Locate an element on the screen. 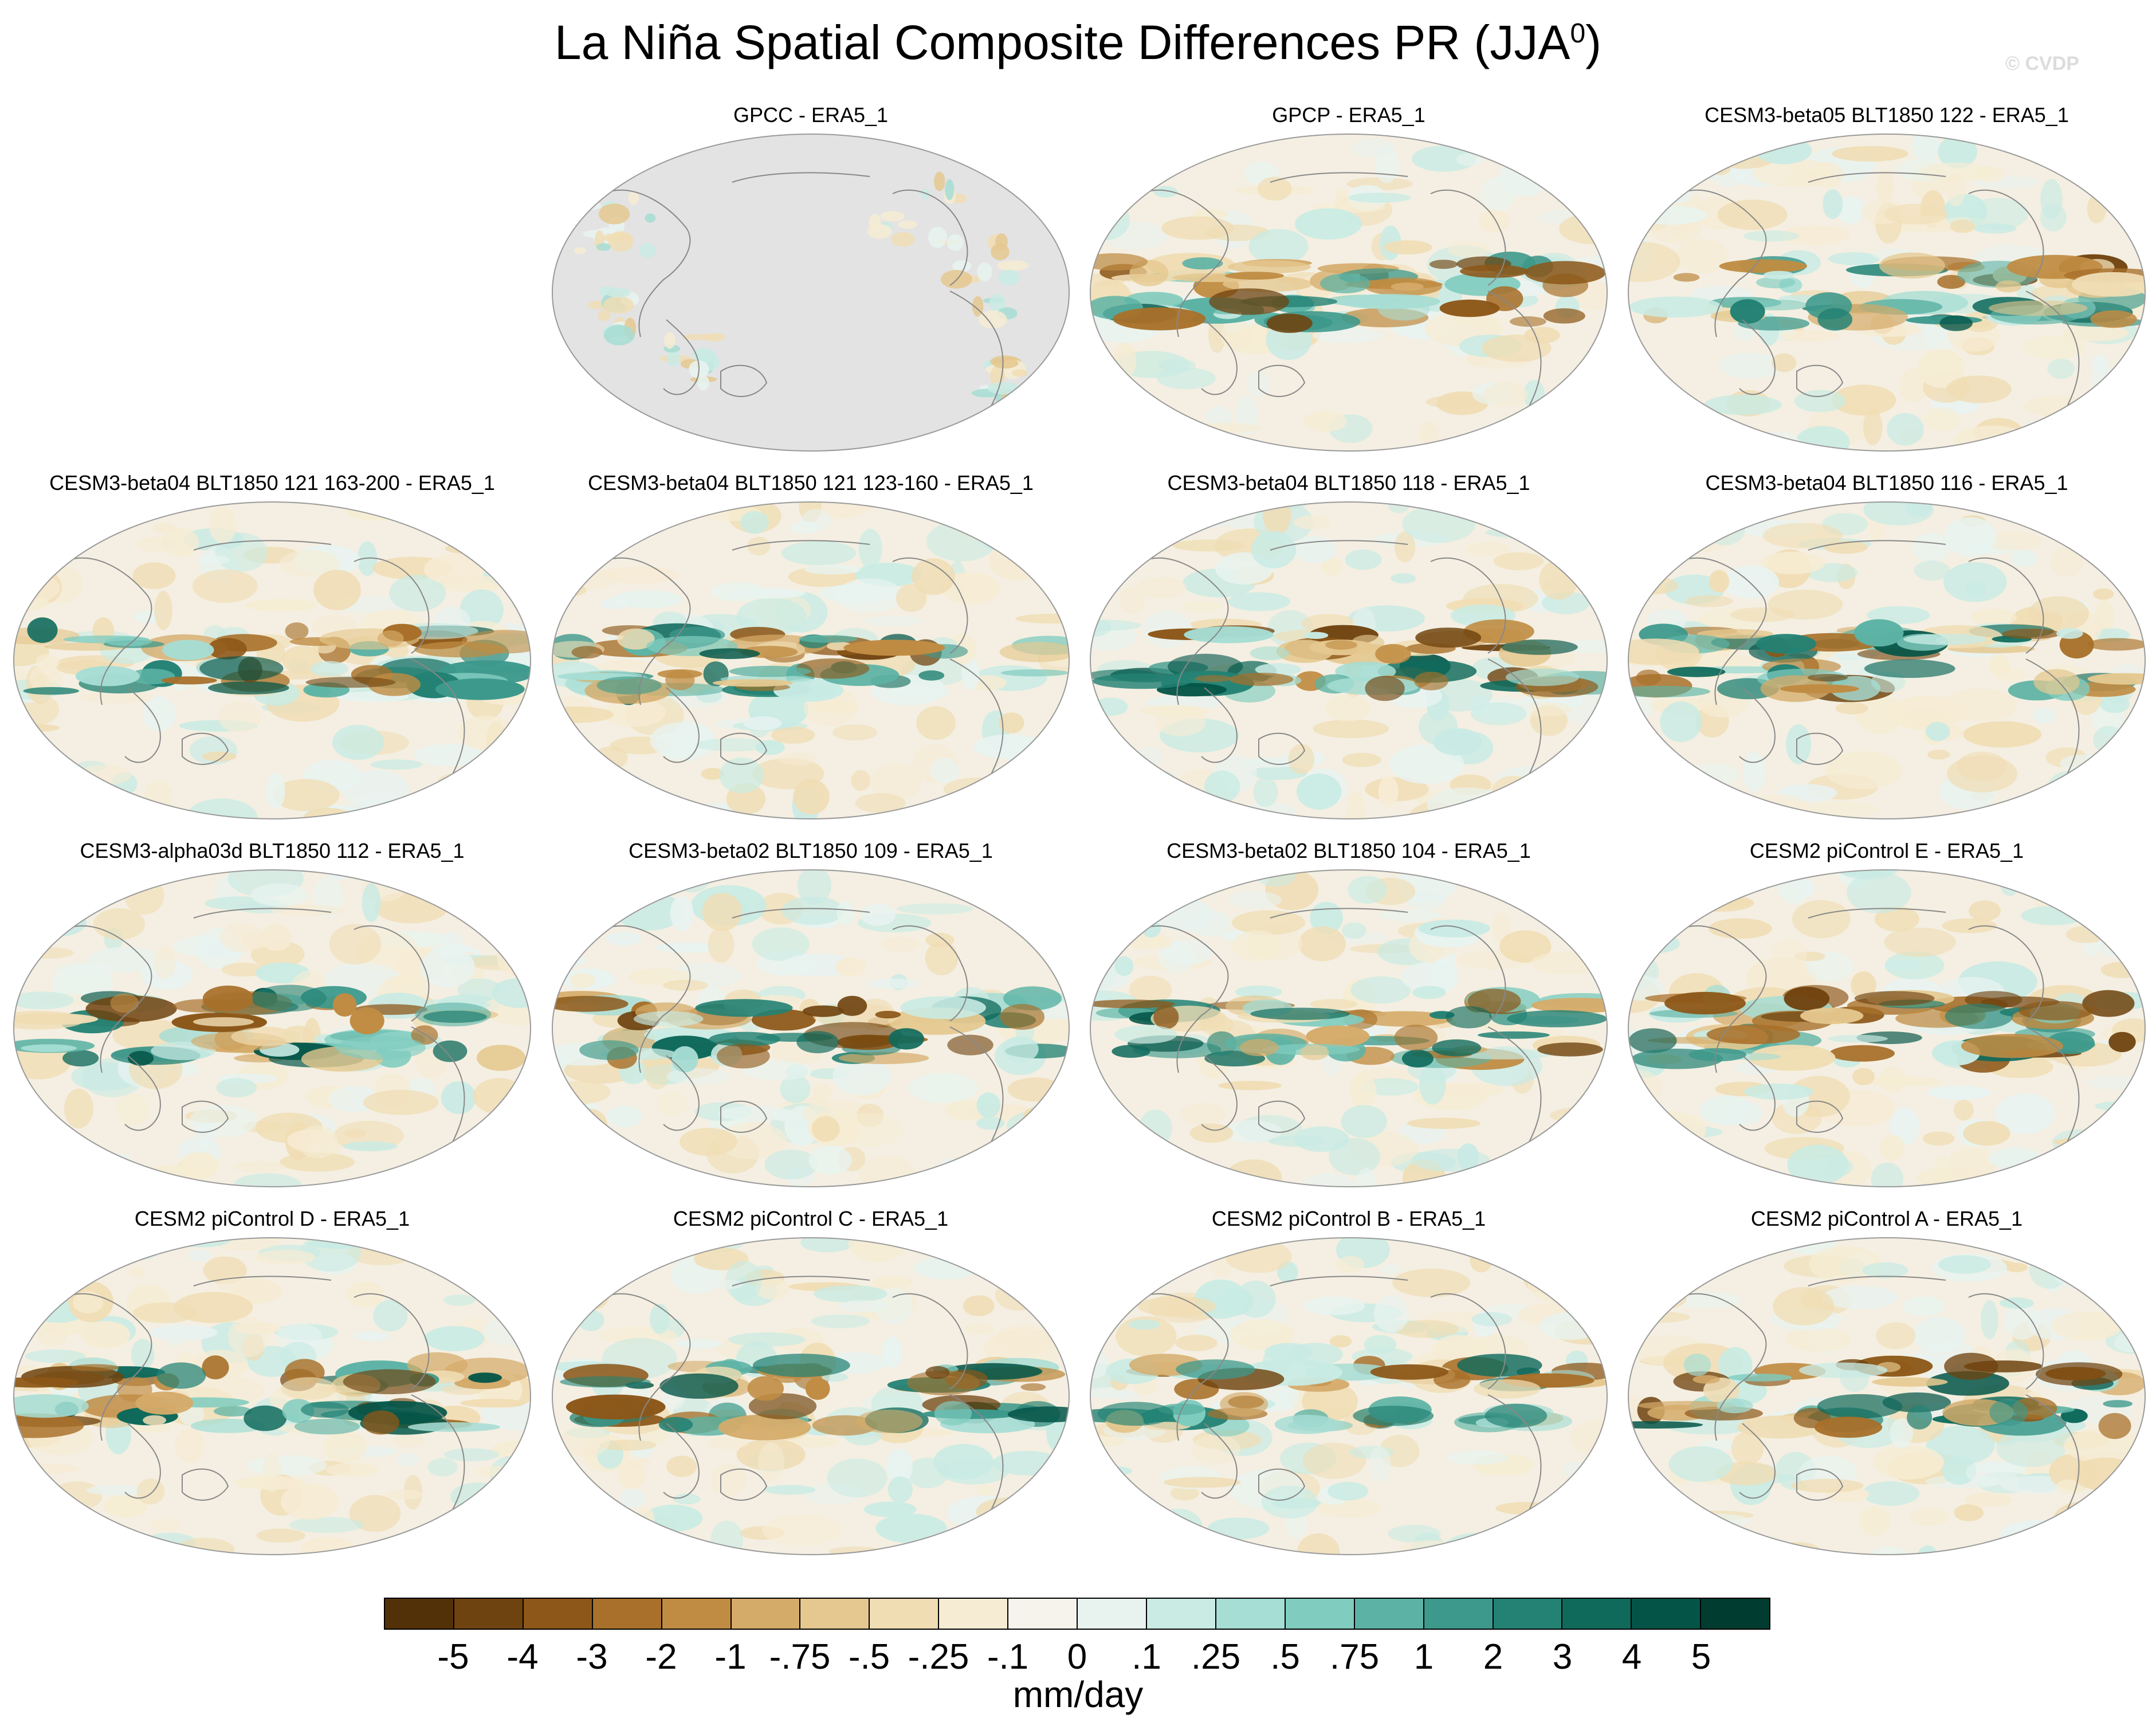 The width and height of the screenshot is (2156, 1730). panel-title: GPCP - ERA5_1 is located at coordinates (1348, 115).